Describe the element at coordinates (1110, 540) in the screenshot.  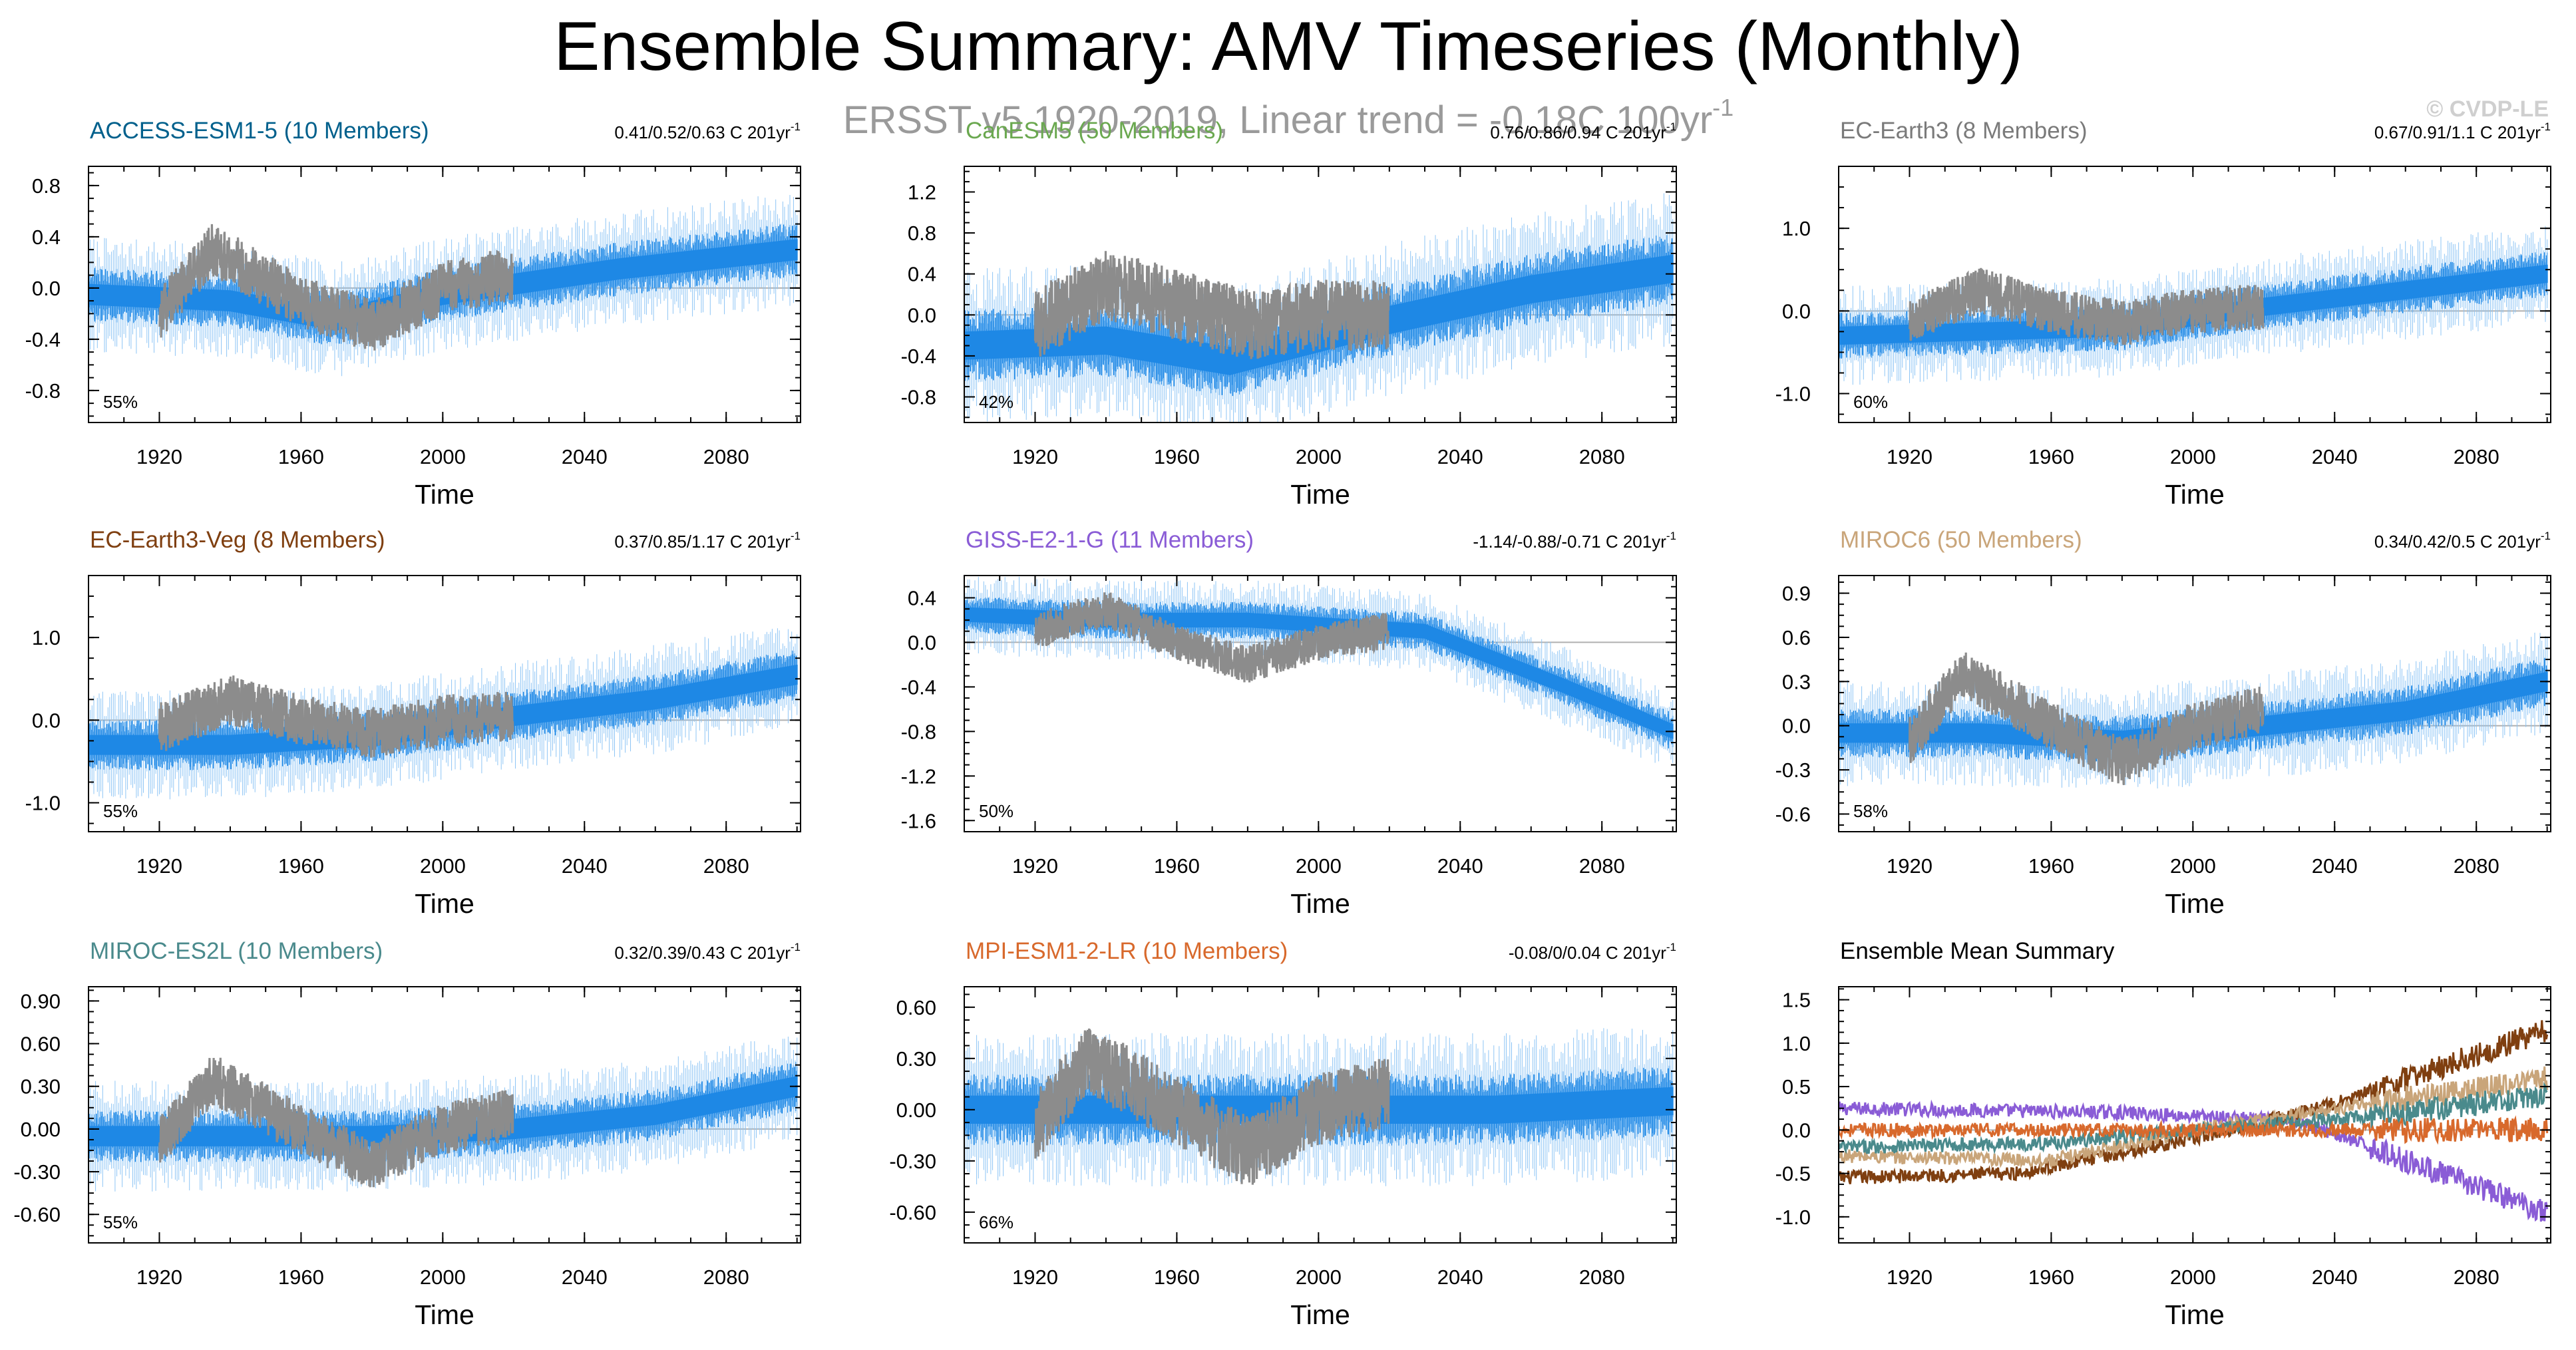
I see `panel-title: GISS-E2-1-G (11 Members)` at that location.